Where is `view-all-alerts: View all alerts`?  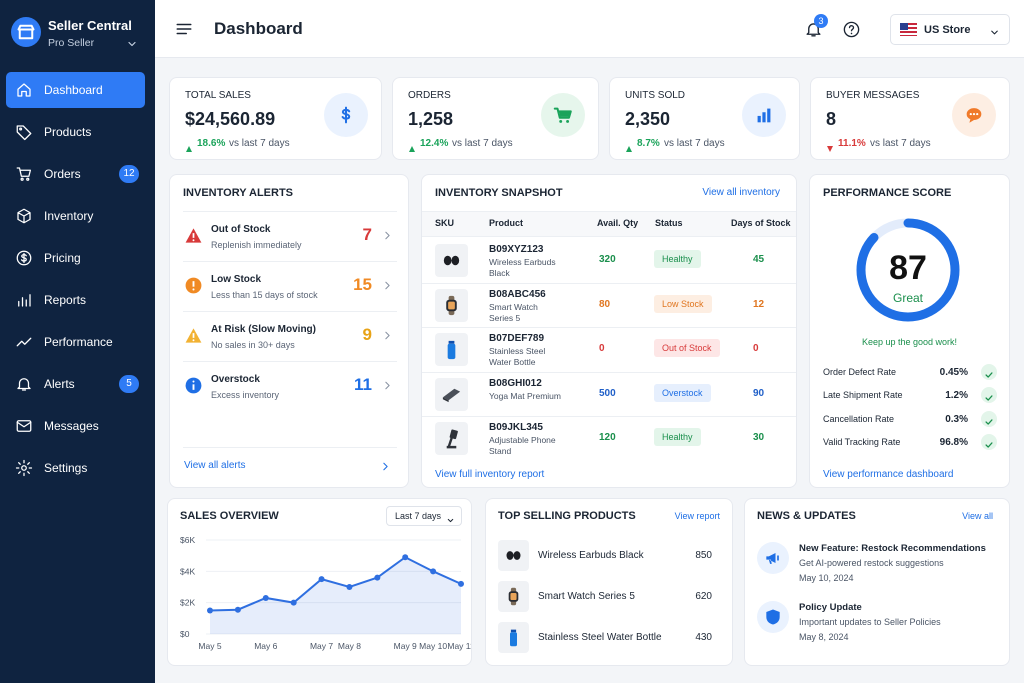 view-all-alerts: View all alerts is located at coordinates (215, 465).